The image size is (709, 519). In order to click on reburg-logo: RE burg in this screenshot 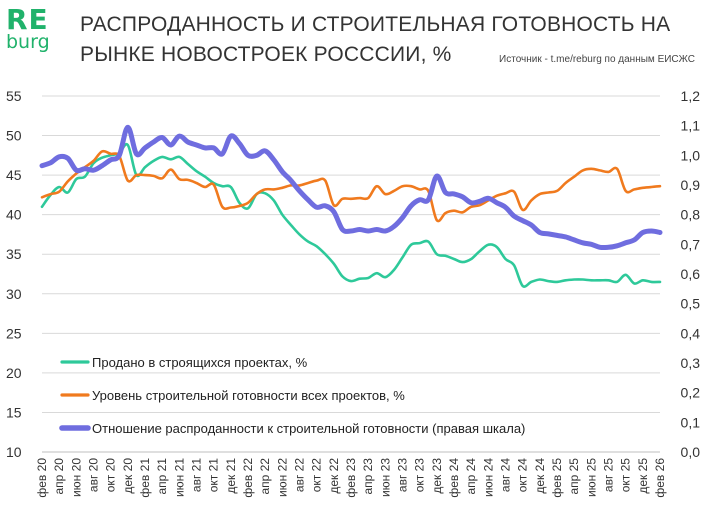, I will do `click(36, 28)`.